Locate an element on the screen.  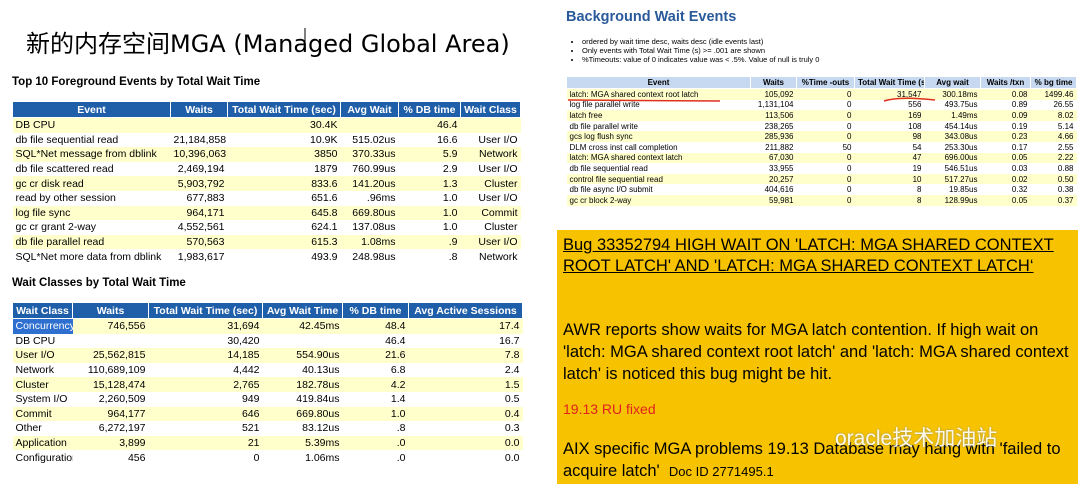
cell: 1.4 is located at coordinates (398, 399).